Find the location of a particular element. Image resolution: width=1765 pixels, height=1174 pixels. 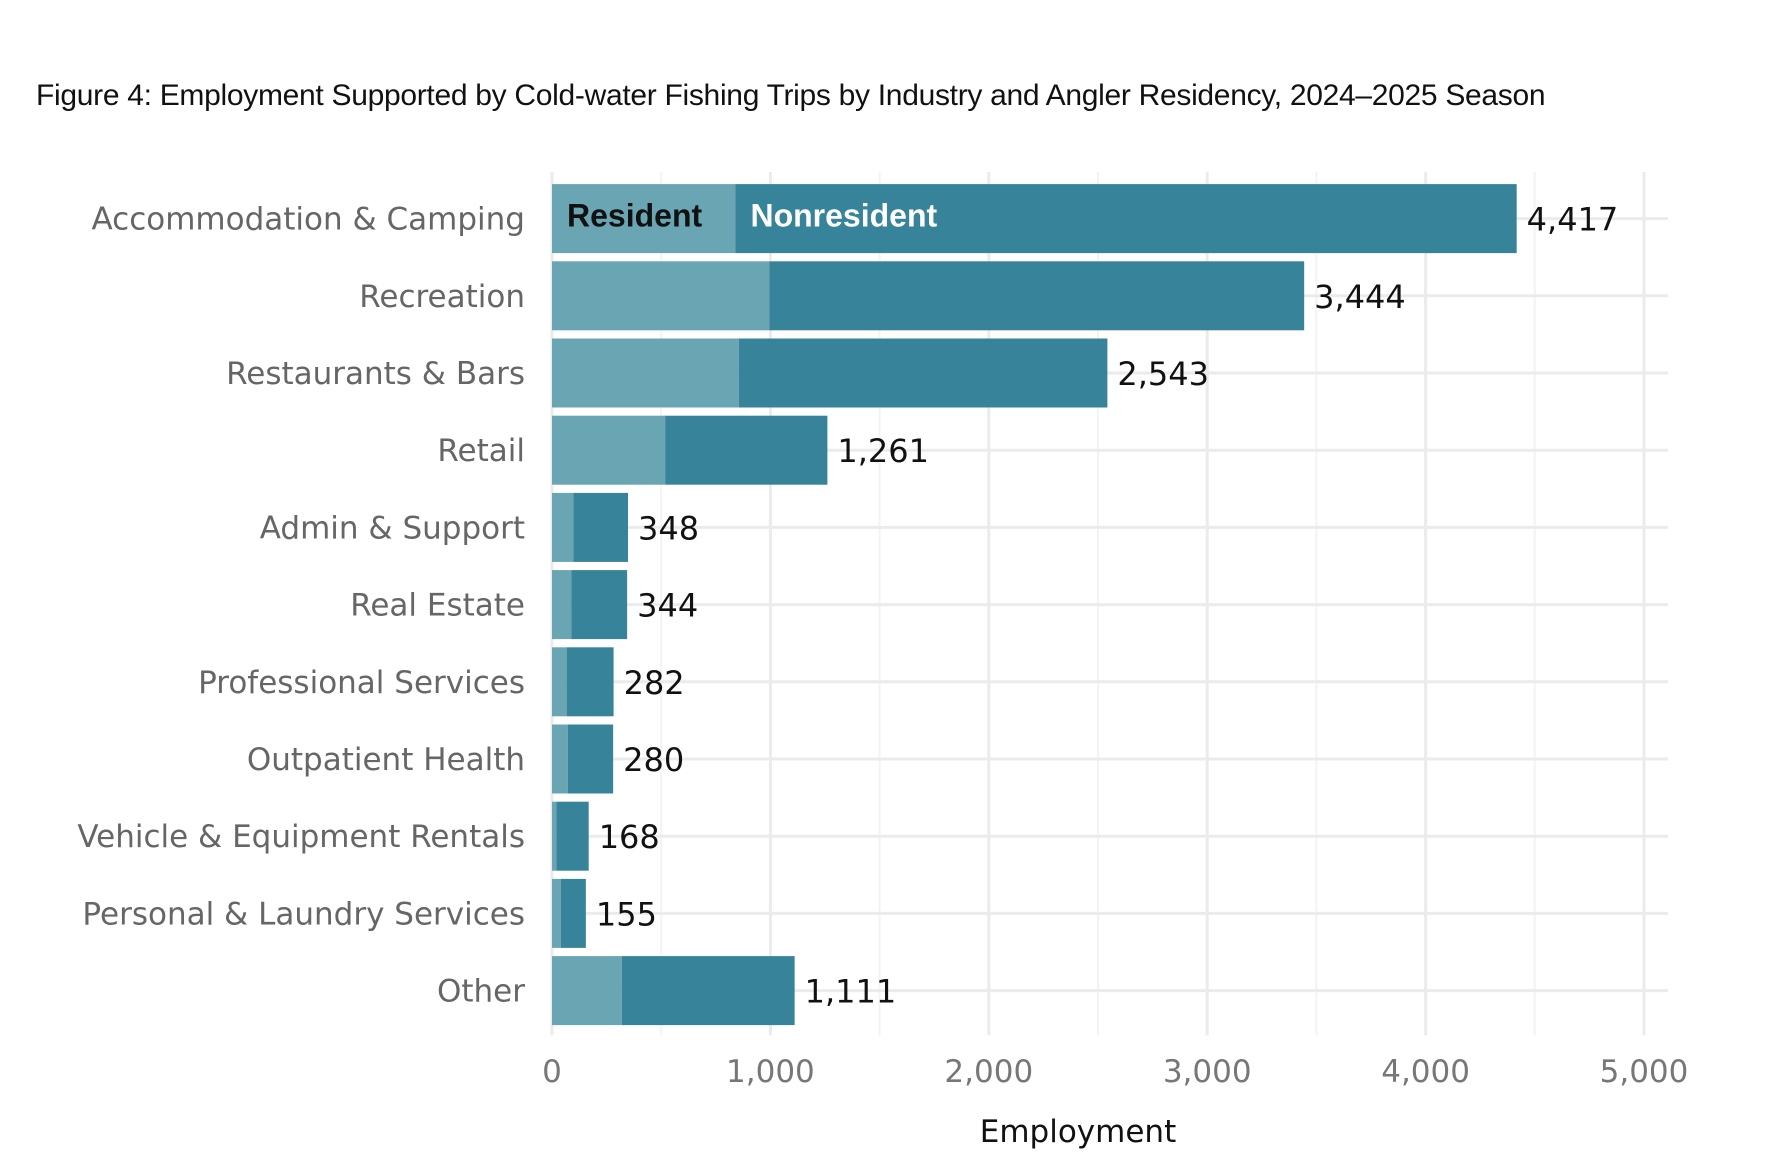

category-label: Retail is located at coordinates (481, 451).